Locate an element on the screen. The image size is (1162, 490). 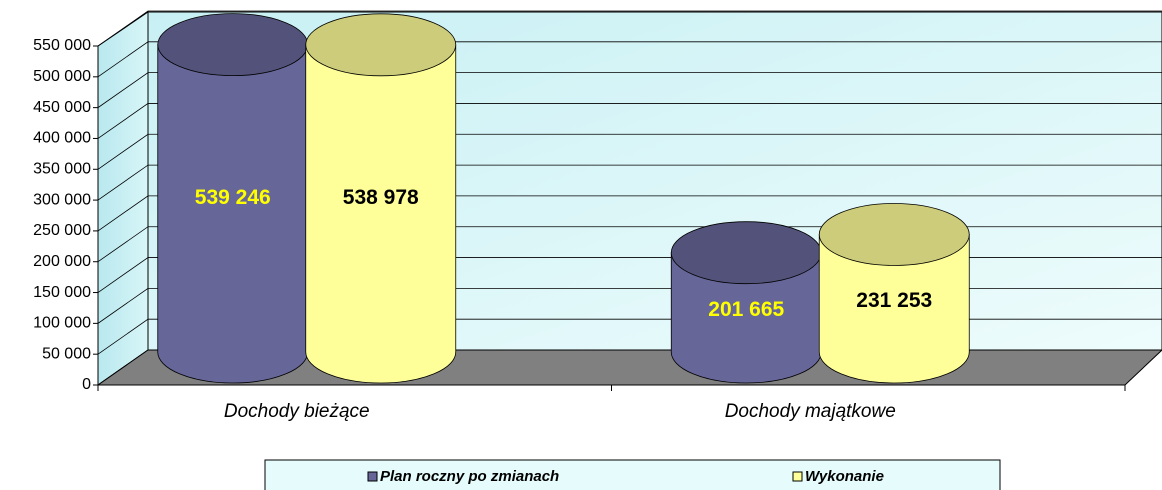
value-label: 201 665 is located at coordinates (746, 309).